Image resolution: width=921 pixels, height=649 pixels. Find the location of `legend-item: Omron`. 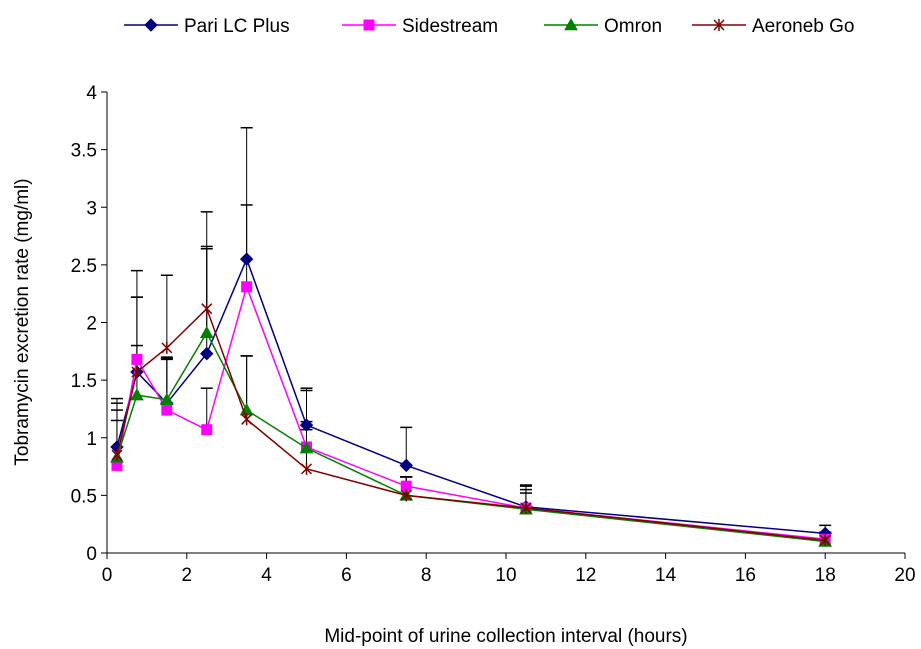

legend-item: Omron is located at coordinates (603, 26).